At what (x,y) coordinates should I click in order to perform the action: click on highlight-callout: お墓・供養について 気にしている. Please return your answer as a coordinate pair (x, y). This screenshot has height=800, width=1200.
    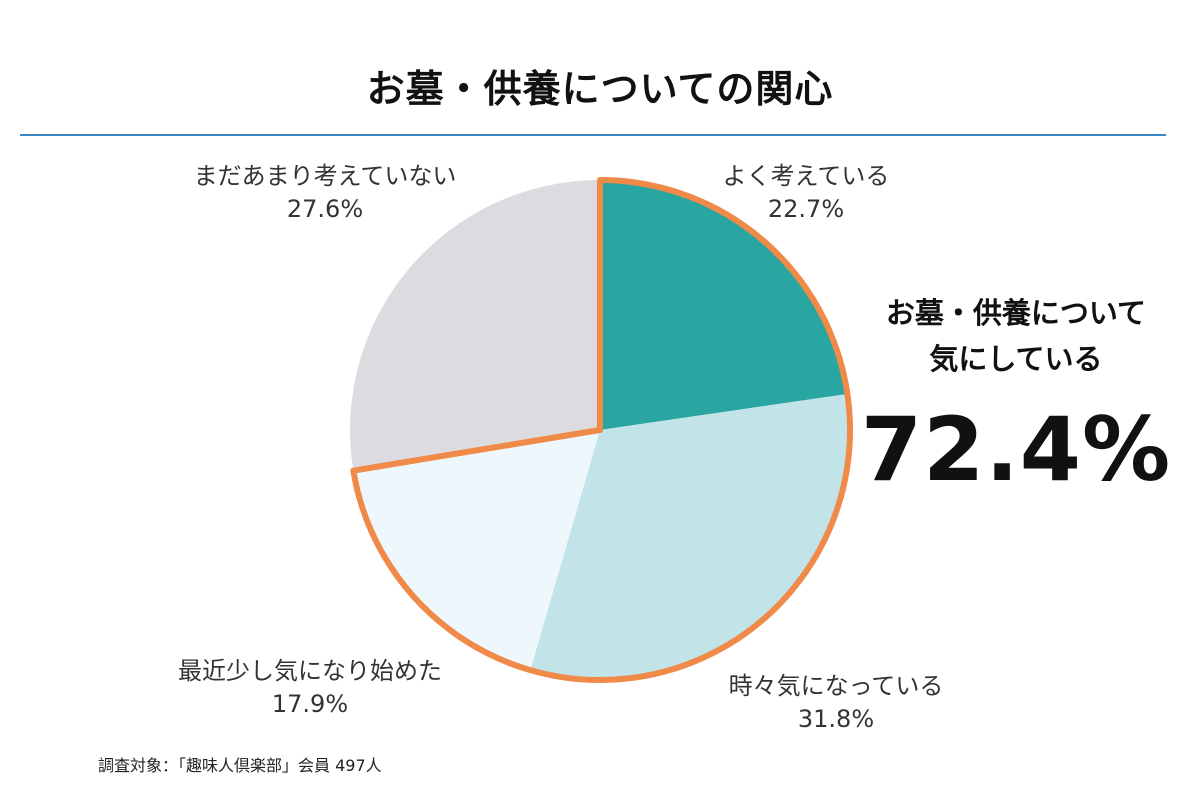
    Looking at the image, I should click on (1016, 336).